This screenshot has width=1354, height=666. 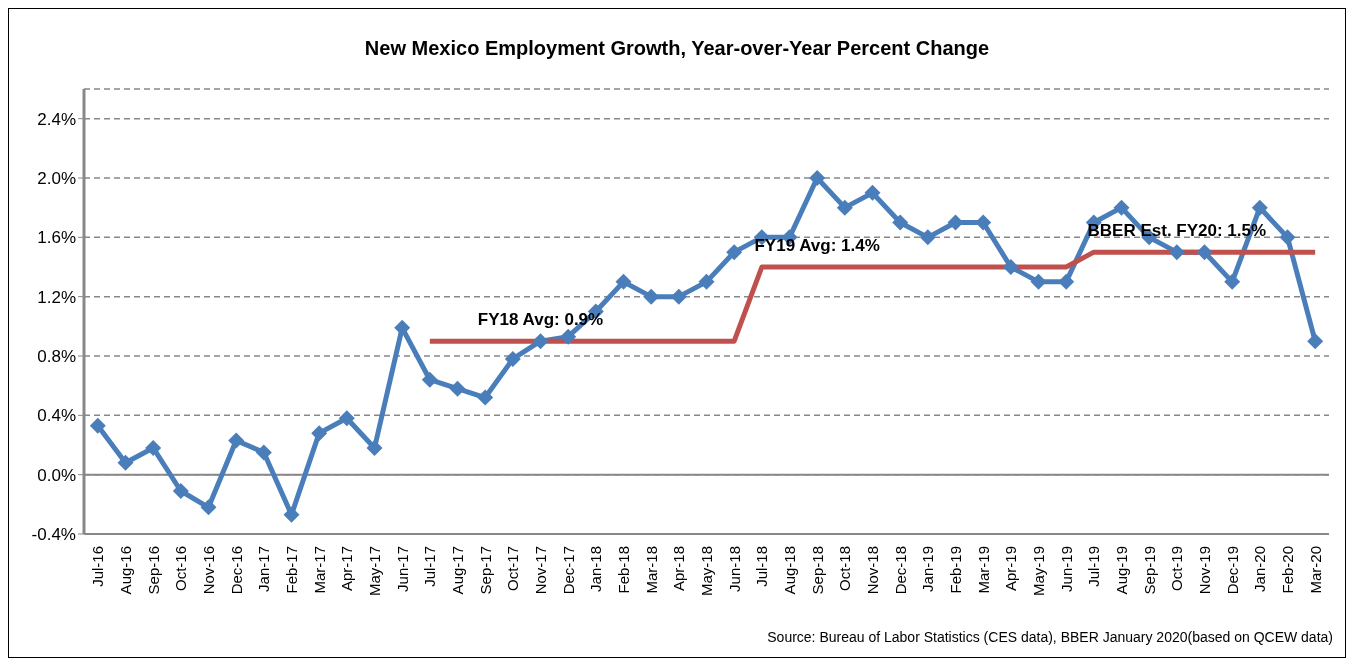 What do you see at coordinates (53, 535) in the screenshot?
I see `y-tick-label: -0.4%` at bounding box center [53, 535].